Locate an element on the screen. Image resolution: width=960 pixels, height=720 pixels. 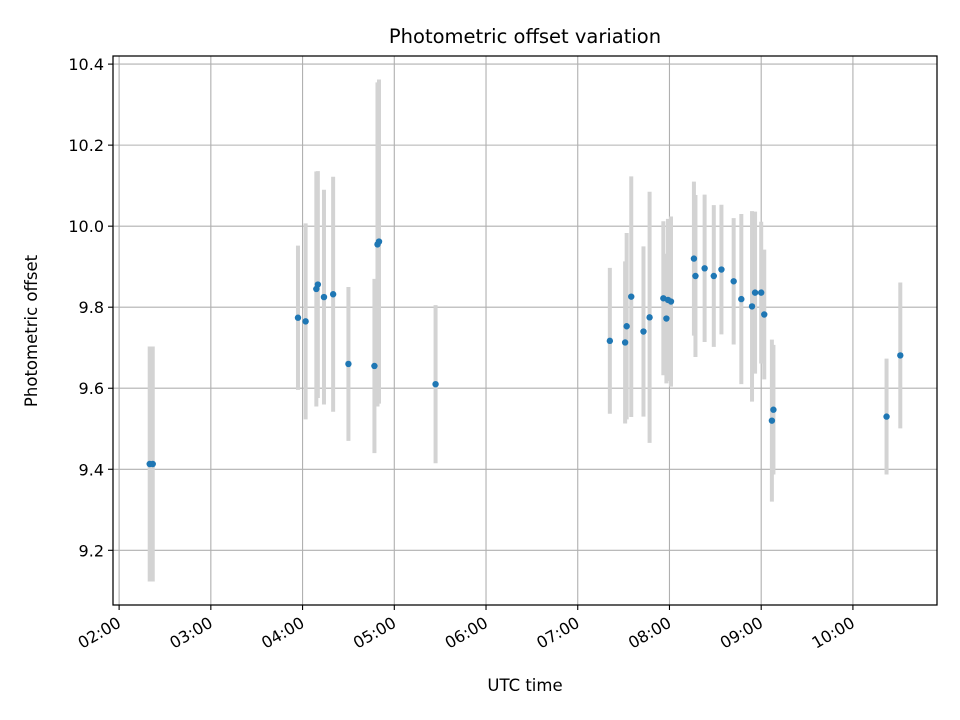
y-axis-label: Photometric offset is located at coordinates (31, 330).